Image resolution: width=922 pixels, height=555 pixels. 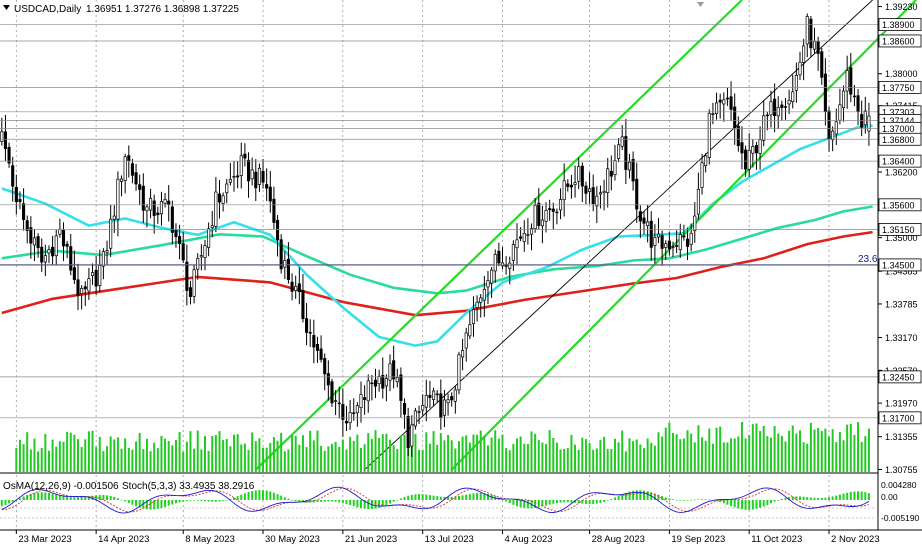 I want to click on price-tick-label: 1.33785, so click(x=901, y=304).